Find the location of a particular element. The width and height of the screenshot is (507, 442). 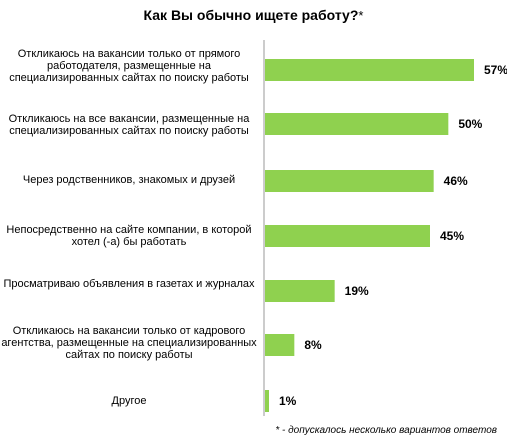

data-label-3: 46% is located at coordinates (456, 181).